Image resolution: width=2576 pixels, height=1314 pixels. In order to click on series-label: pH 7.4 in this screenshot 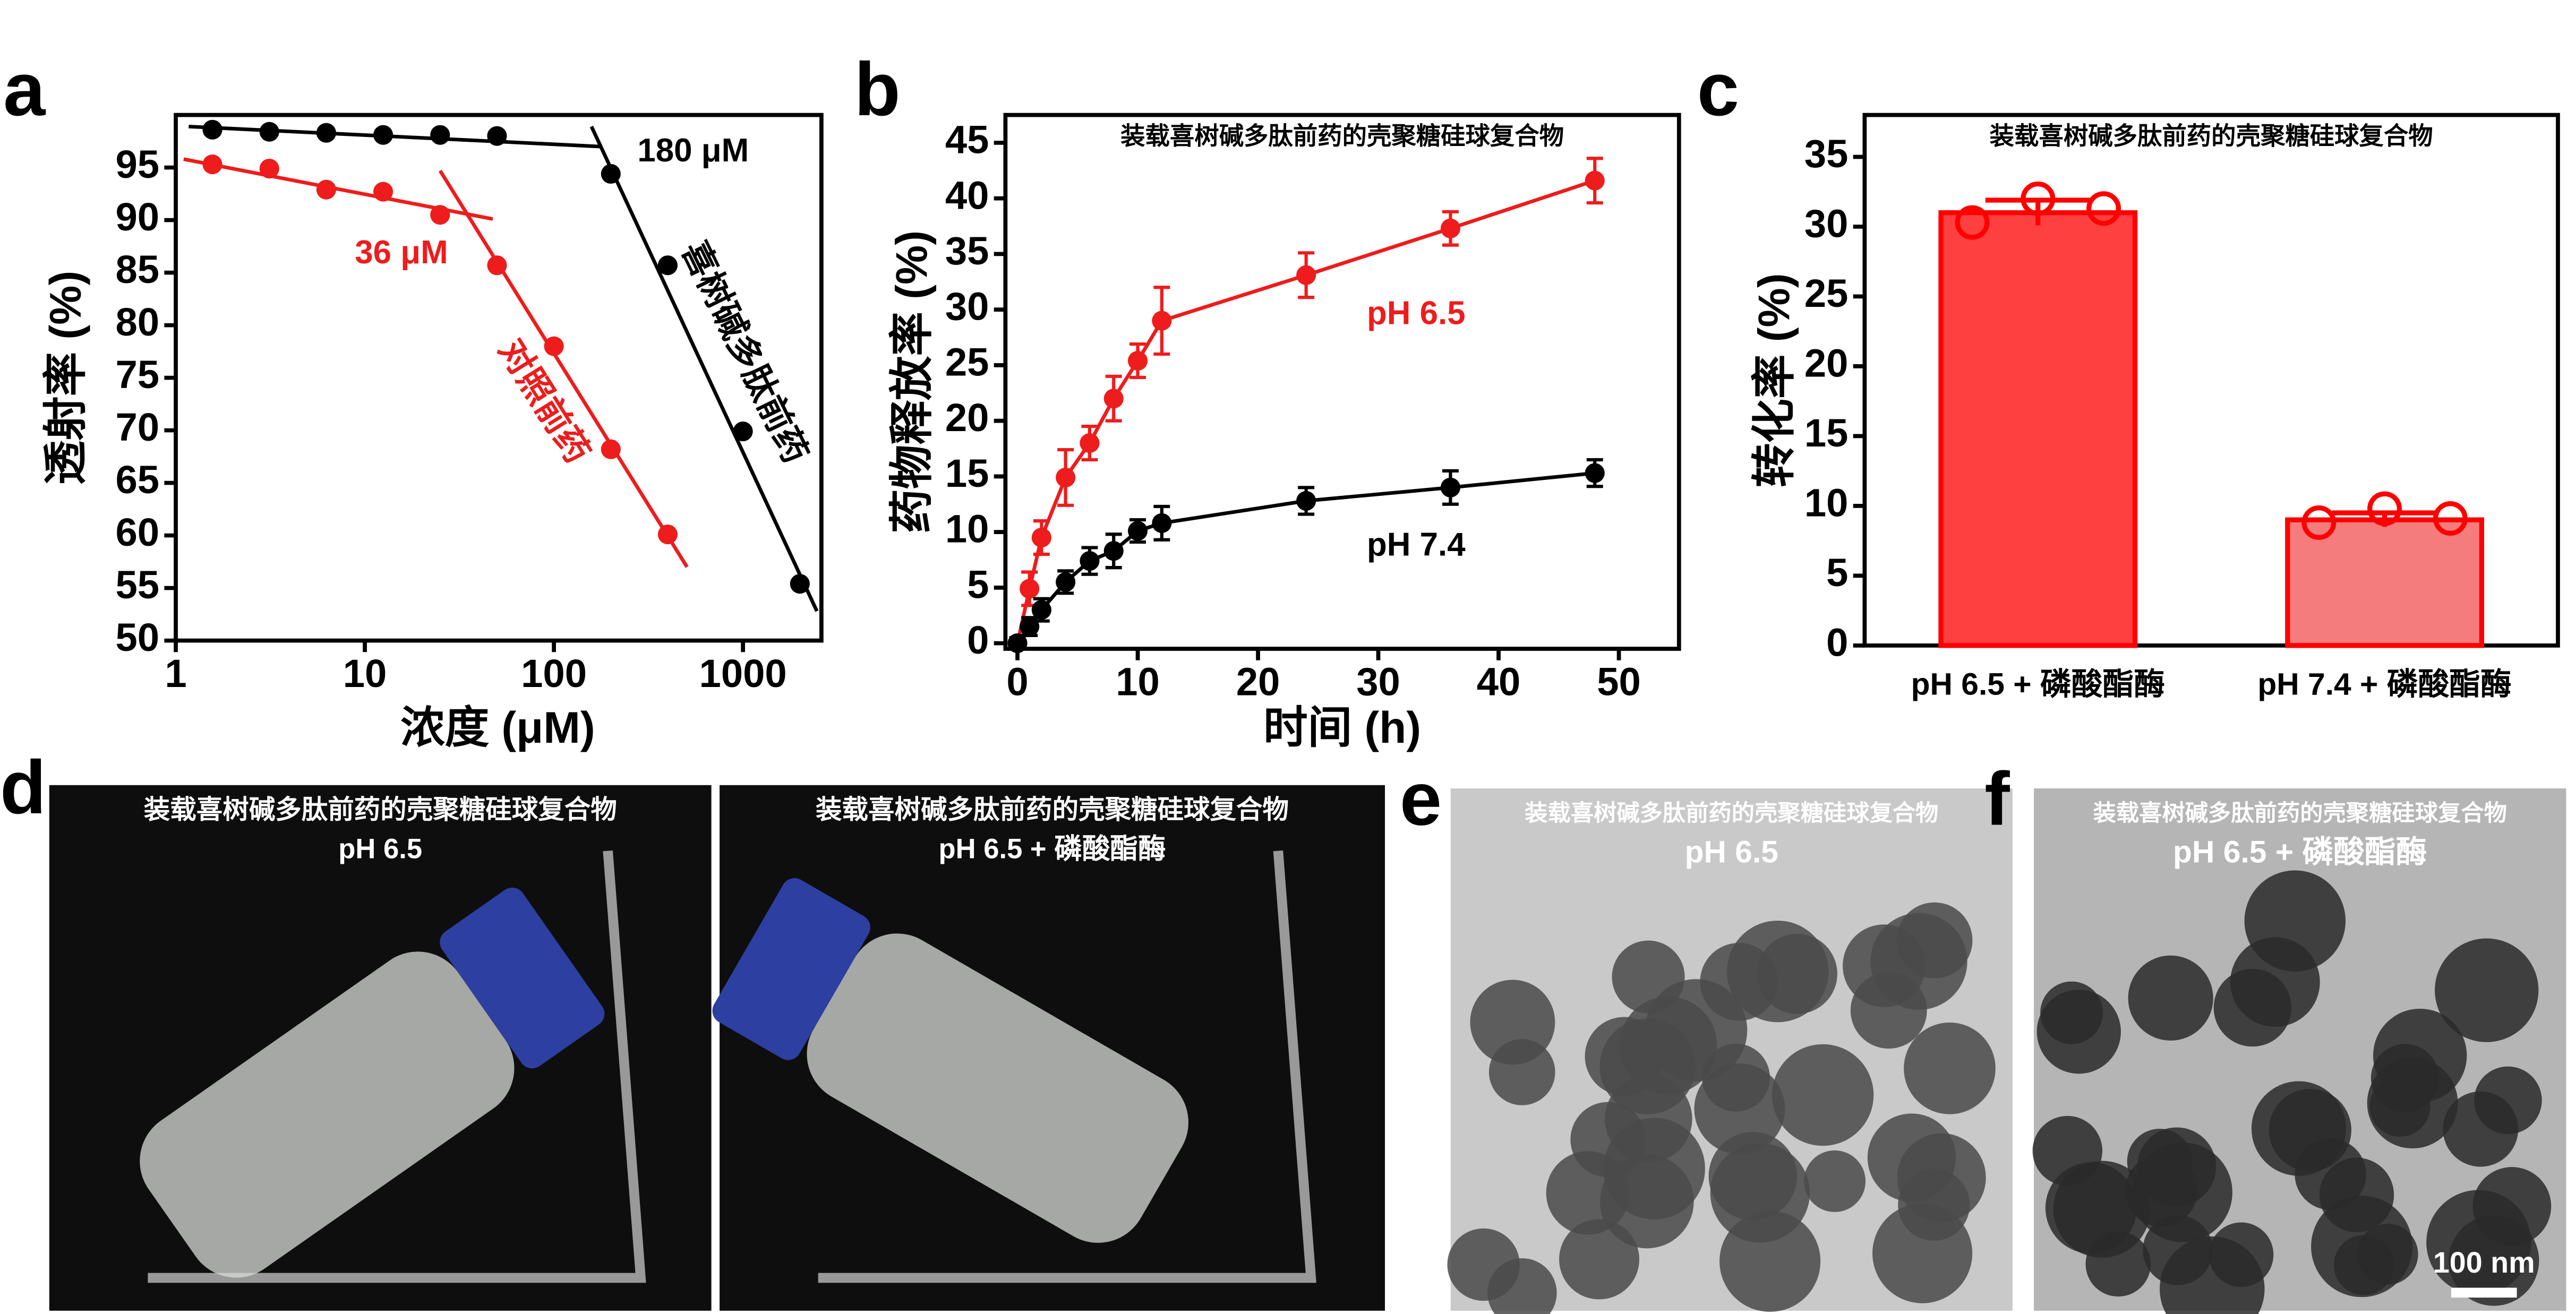, I will do `click(1416, 545)`.